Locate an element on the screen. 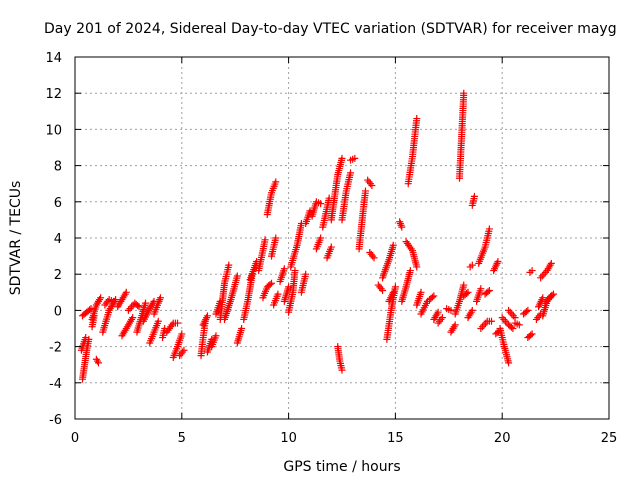  x-tick-label: 20 is located at coordinates (502, 438).